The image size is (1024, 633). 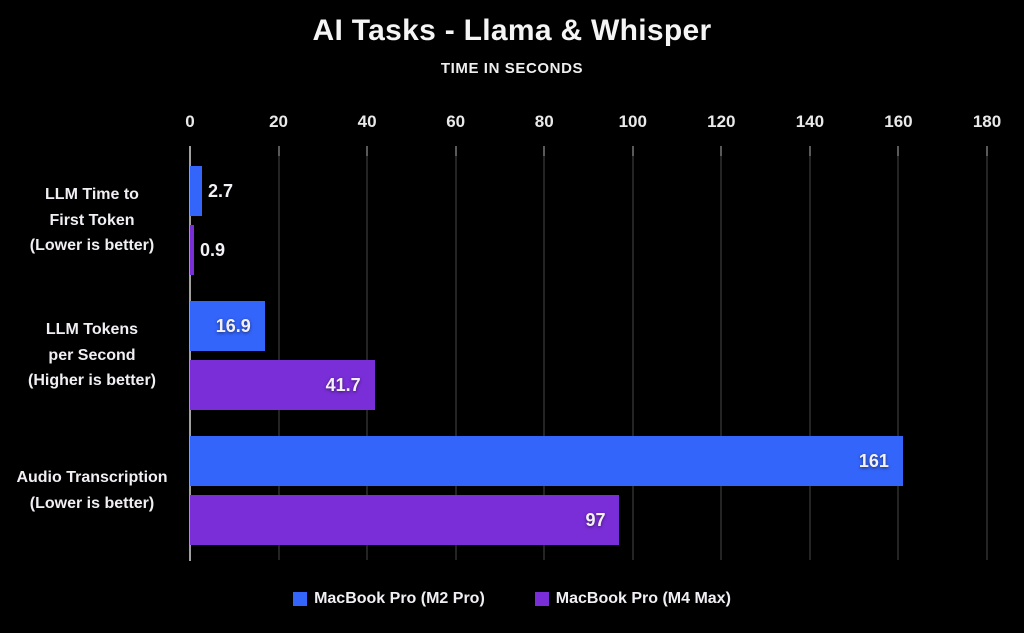 What do you see at coordinates (873, 461) in the screenshot?
I see `bar-value-macbook-pro-m2-pro-2: 161` at bounding box center [873, 461].